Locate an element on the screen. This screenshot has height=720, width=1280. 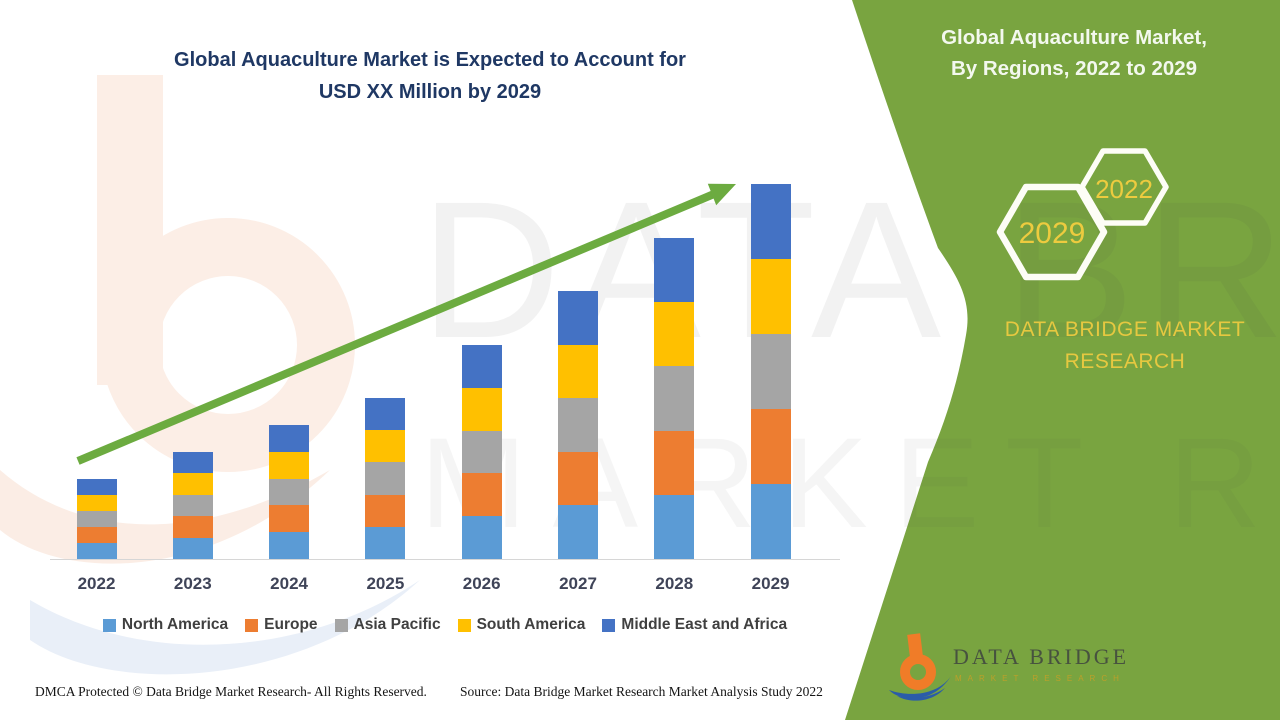
data-bridge-logo-icon is located at coordinates (920, 667).